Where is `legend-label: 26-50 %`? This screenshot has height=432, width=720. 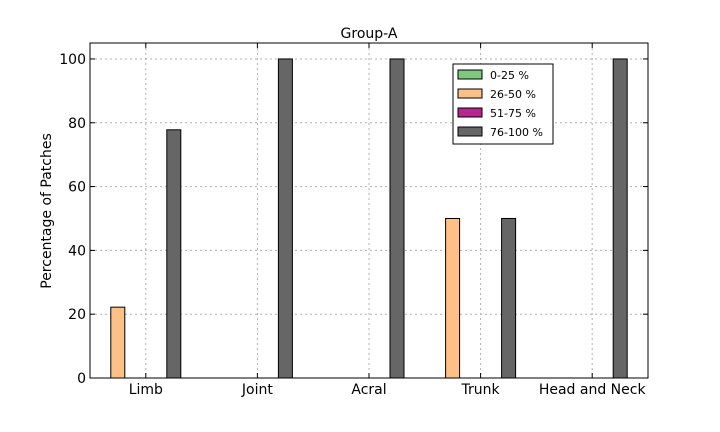 legend-label: 26-50 % is located at coordinates (513, 94).